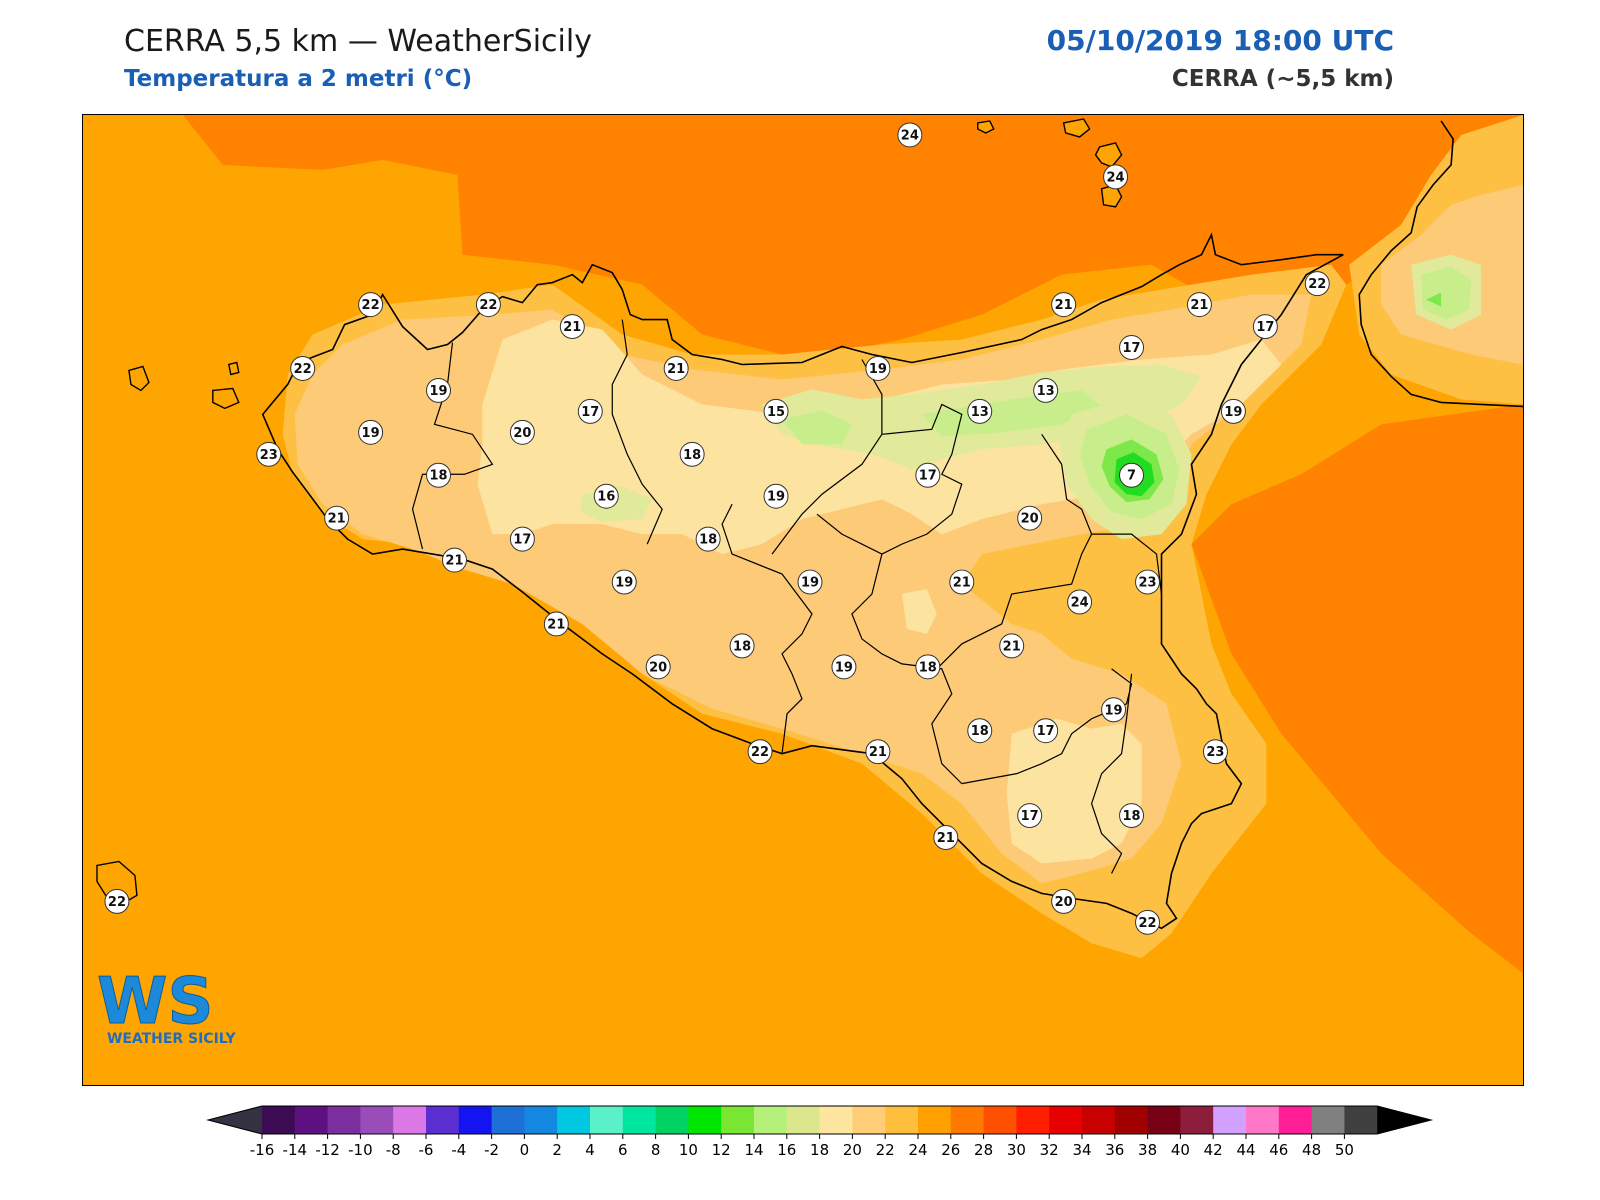 The height and width of the screenshot is (1200, 1600). I want to click on station-value: 13, so click(1046, 391).